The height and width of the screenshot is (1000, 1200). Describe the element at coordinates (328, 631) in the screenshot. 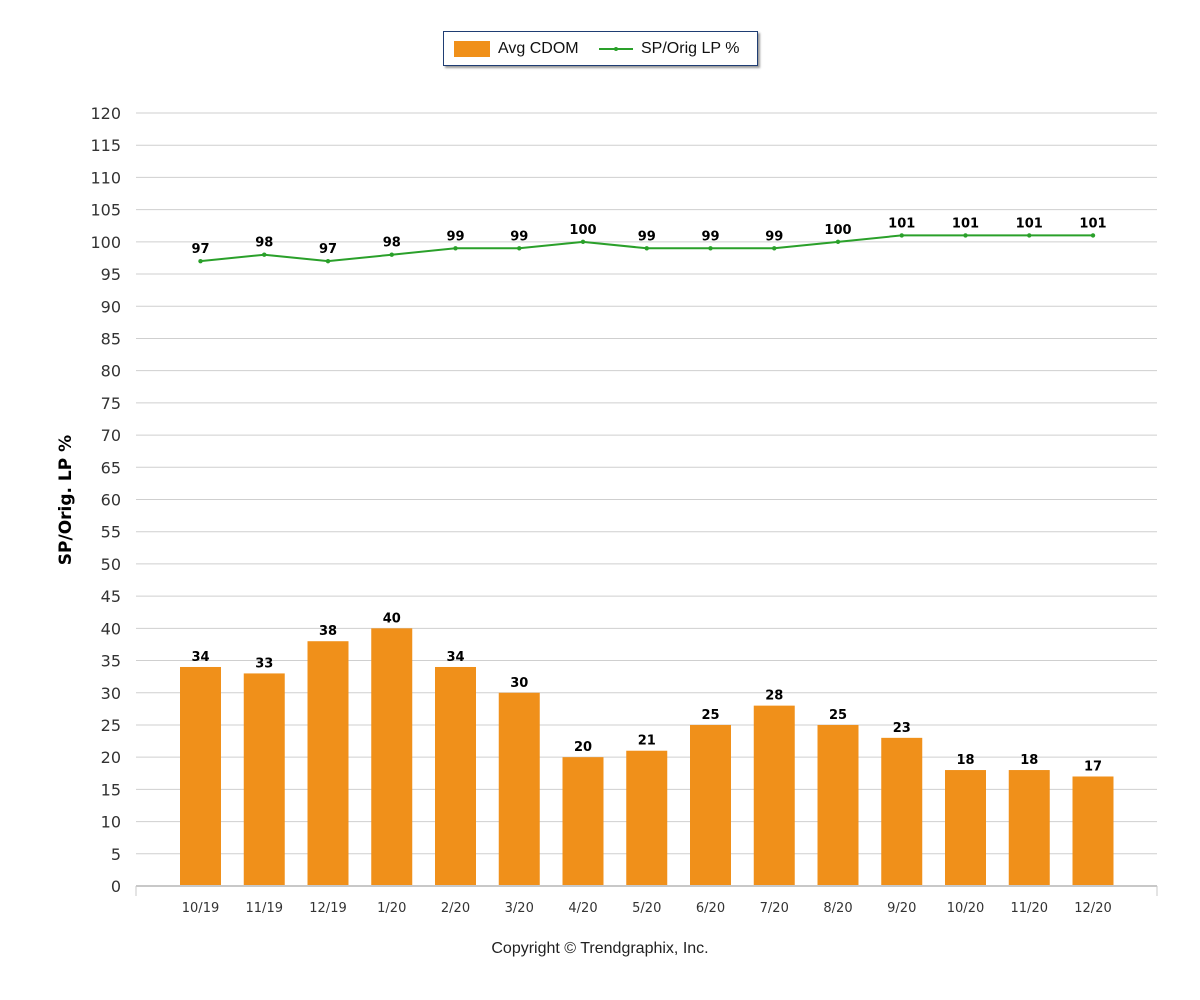

I see `bar-data-label: 38` at that location.